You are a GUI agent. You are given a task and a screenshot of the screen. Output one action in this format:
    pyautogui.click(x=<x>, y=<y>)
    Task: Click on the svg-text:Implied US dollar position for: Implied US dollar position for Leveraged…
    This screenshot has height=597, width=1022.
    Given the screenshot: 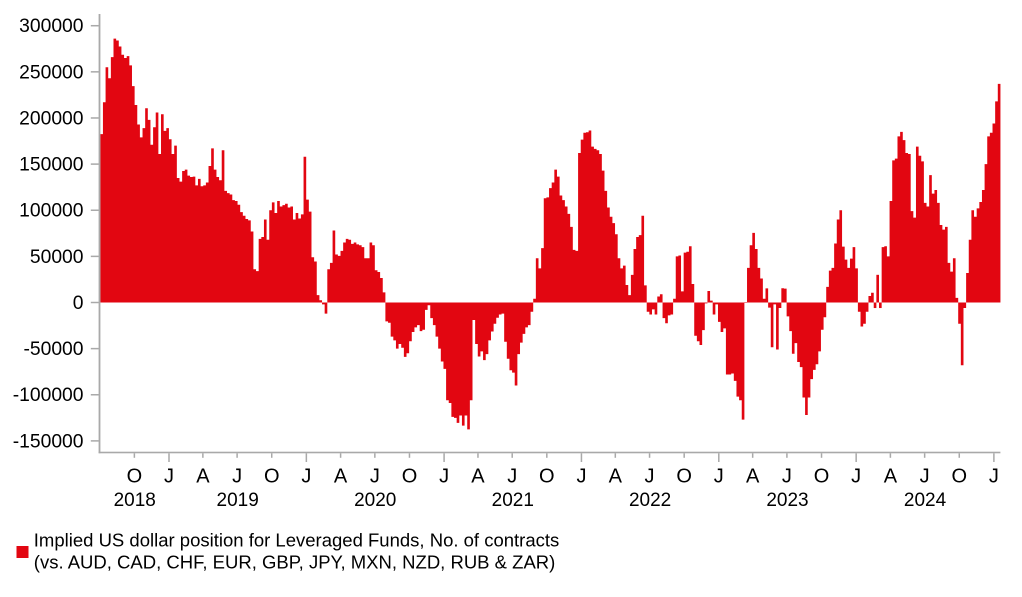 What is the action you would take?
    pyautogui.click(x=296, y=539)
    